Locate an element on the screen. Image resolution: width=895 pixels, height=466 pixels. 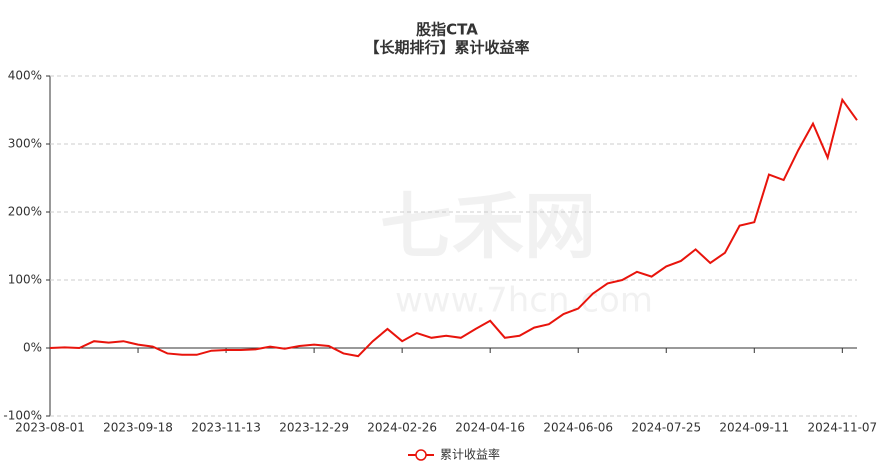
x-tick-label: 2023-08-01 is located at coordinates (50, 428).